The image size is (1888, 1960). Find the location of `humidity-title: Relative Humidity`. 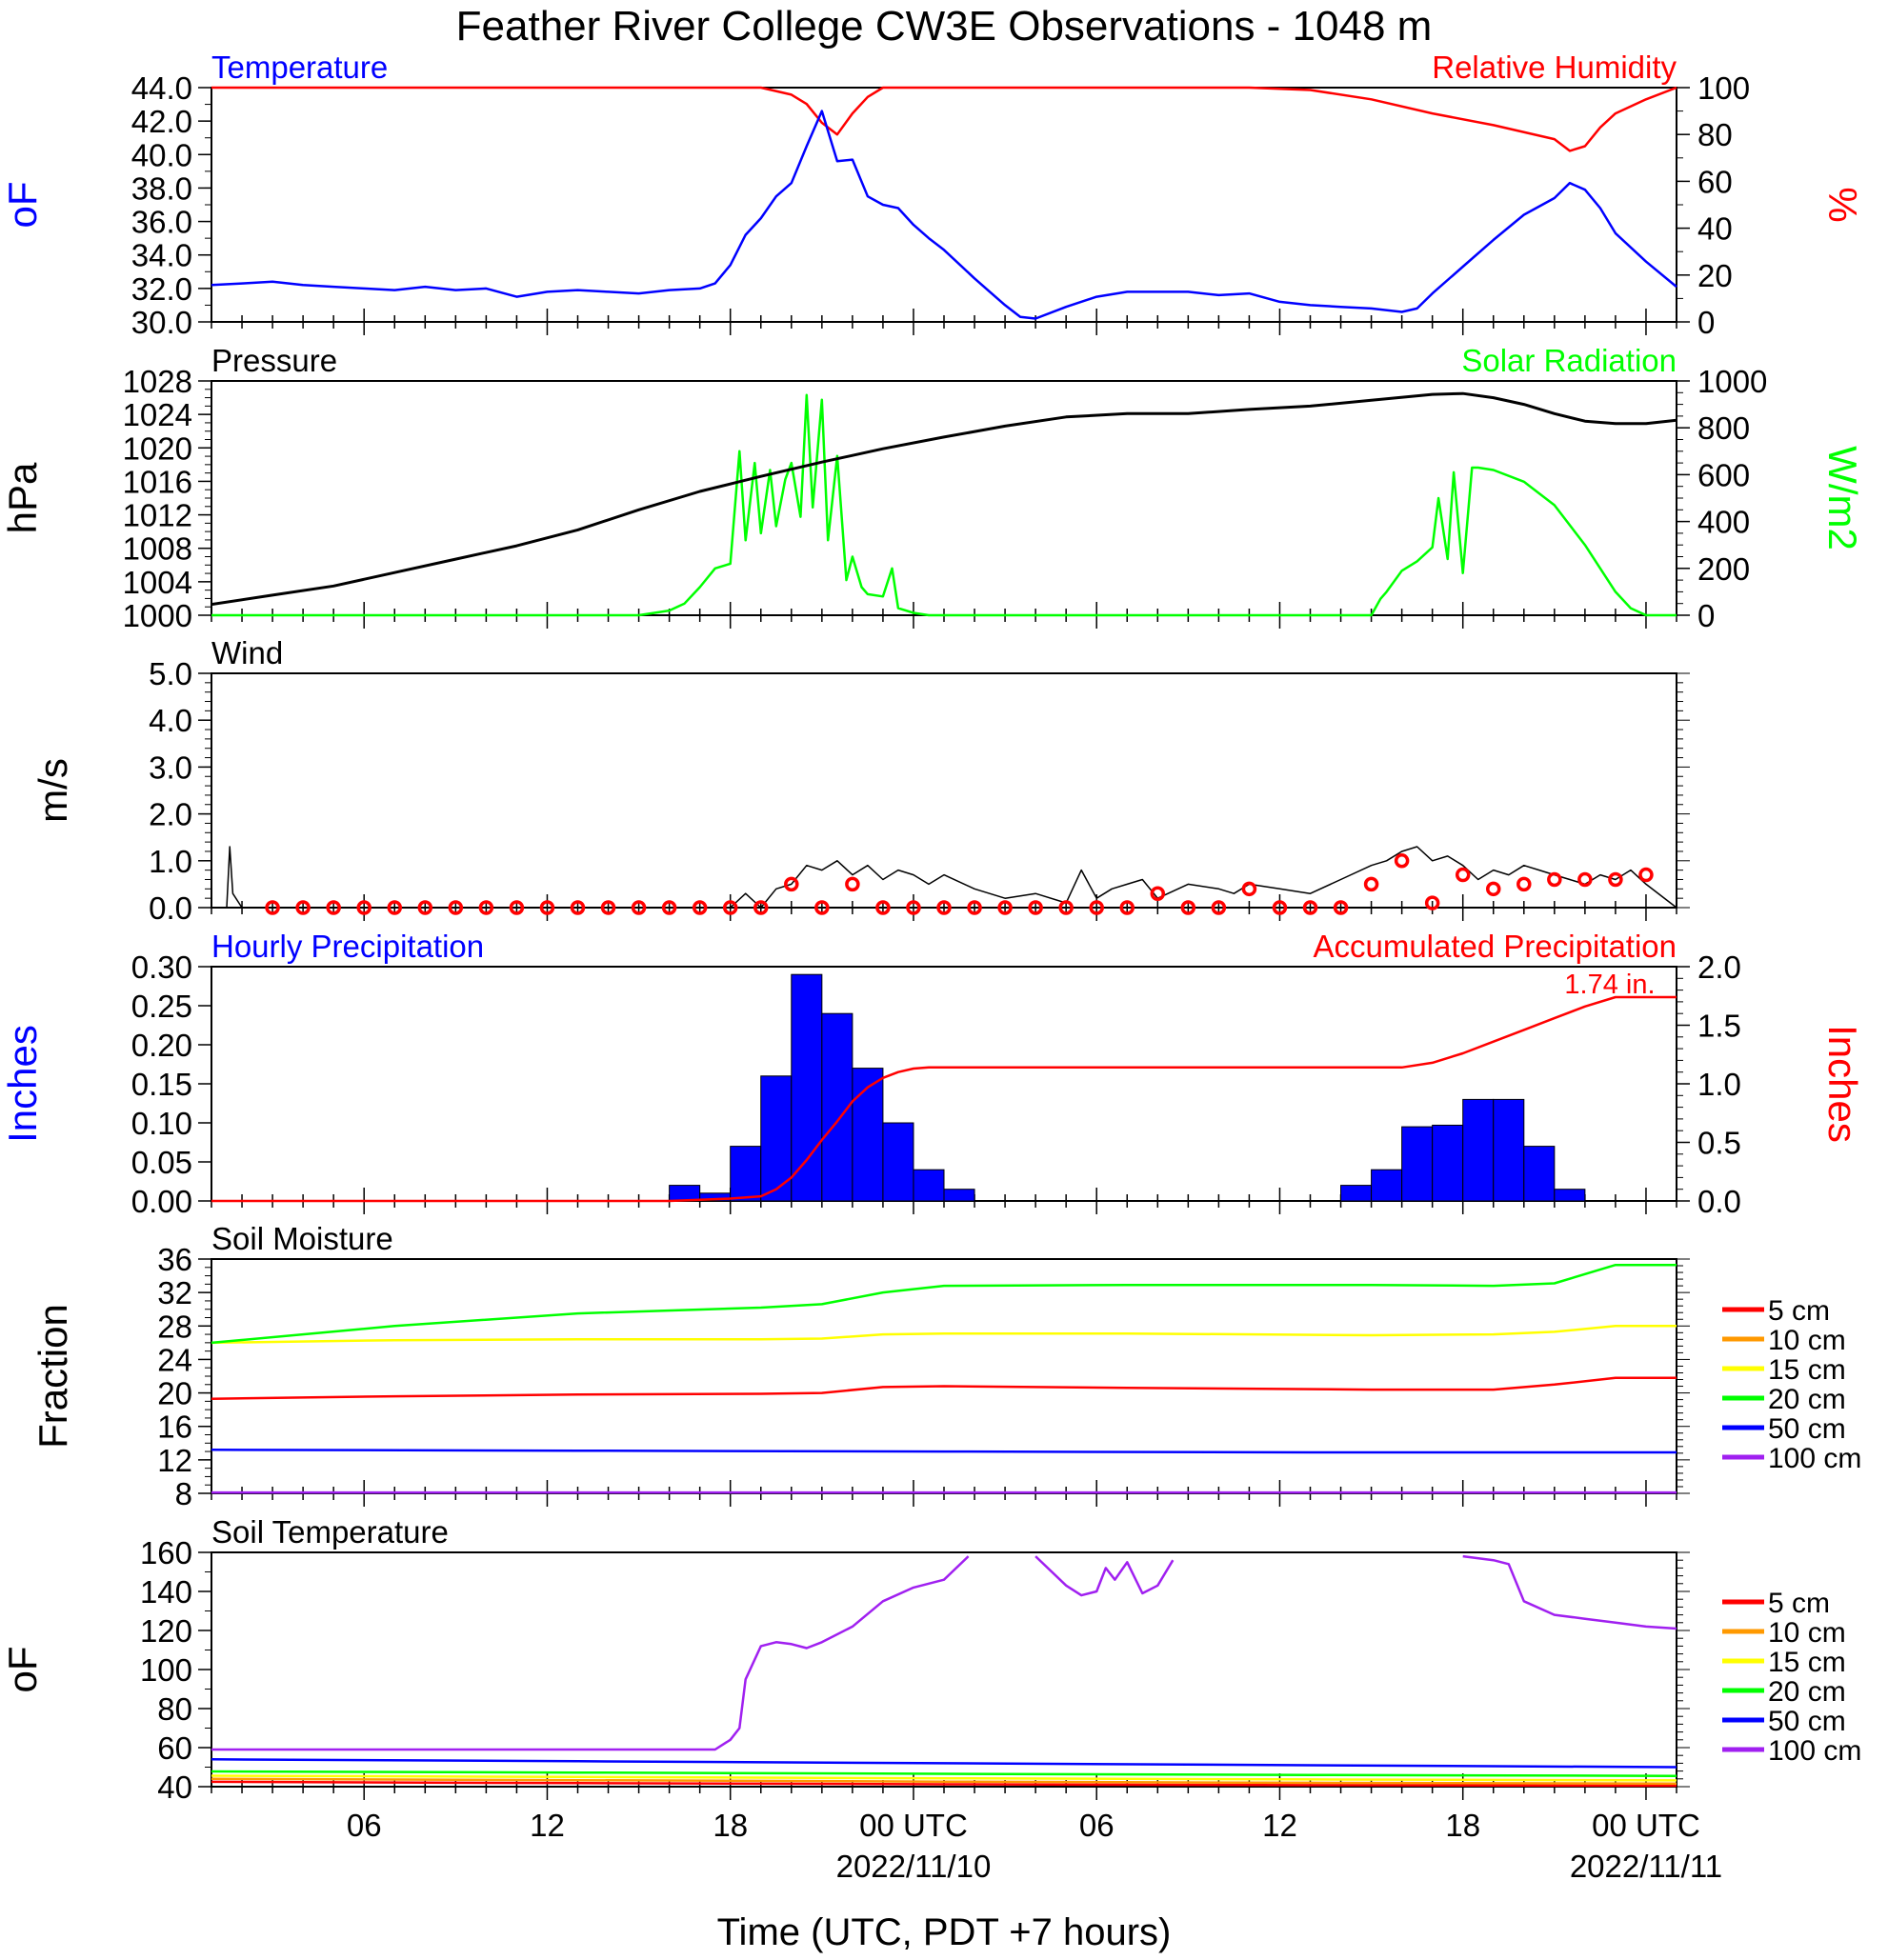

humidity-title: Relative Humidity is located at coordinates (1554, 67).